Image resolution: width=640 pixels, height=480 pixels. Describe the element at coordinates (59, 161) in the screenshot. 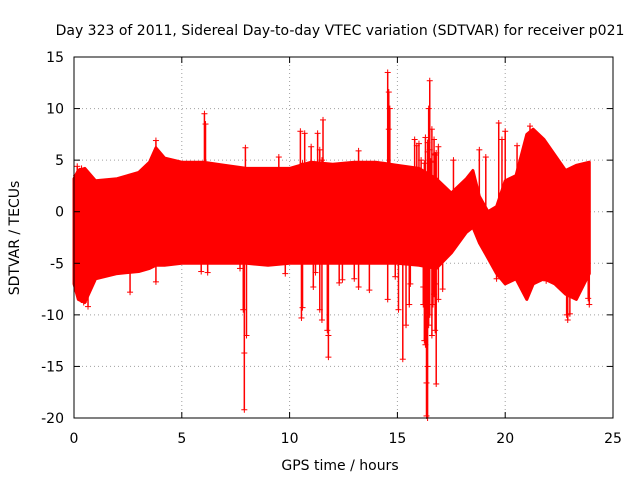

I see `y-tick-label: 5` at that location.